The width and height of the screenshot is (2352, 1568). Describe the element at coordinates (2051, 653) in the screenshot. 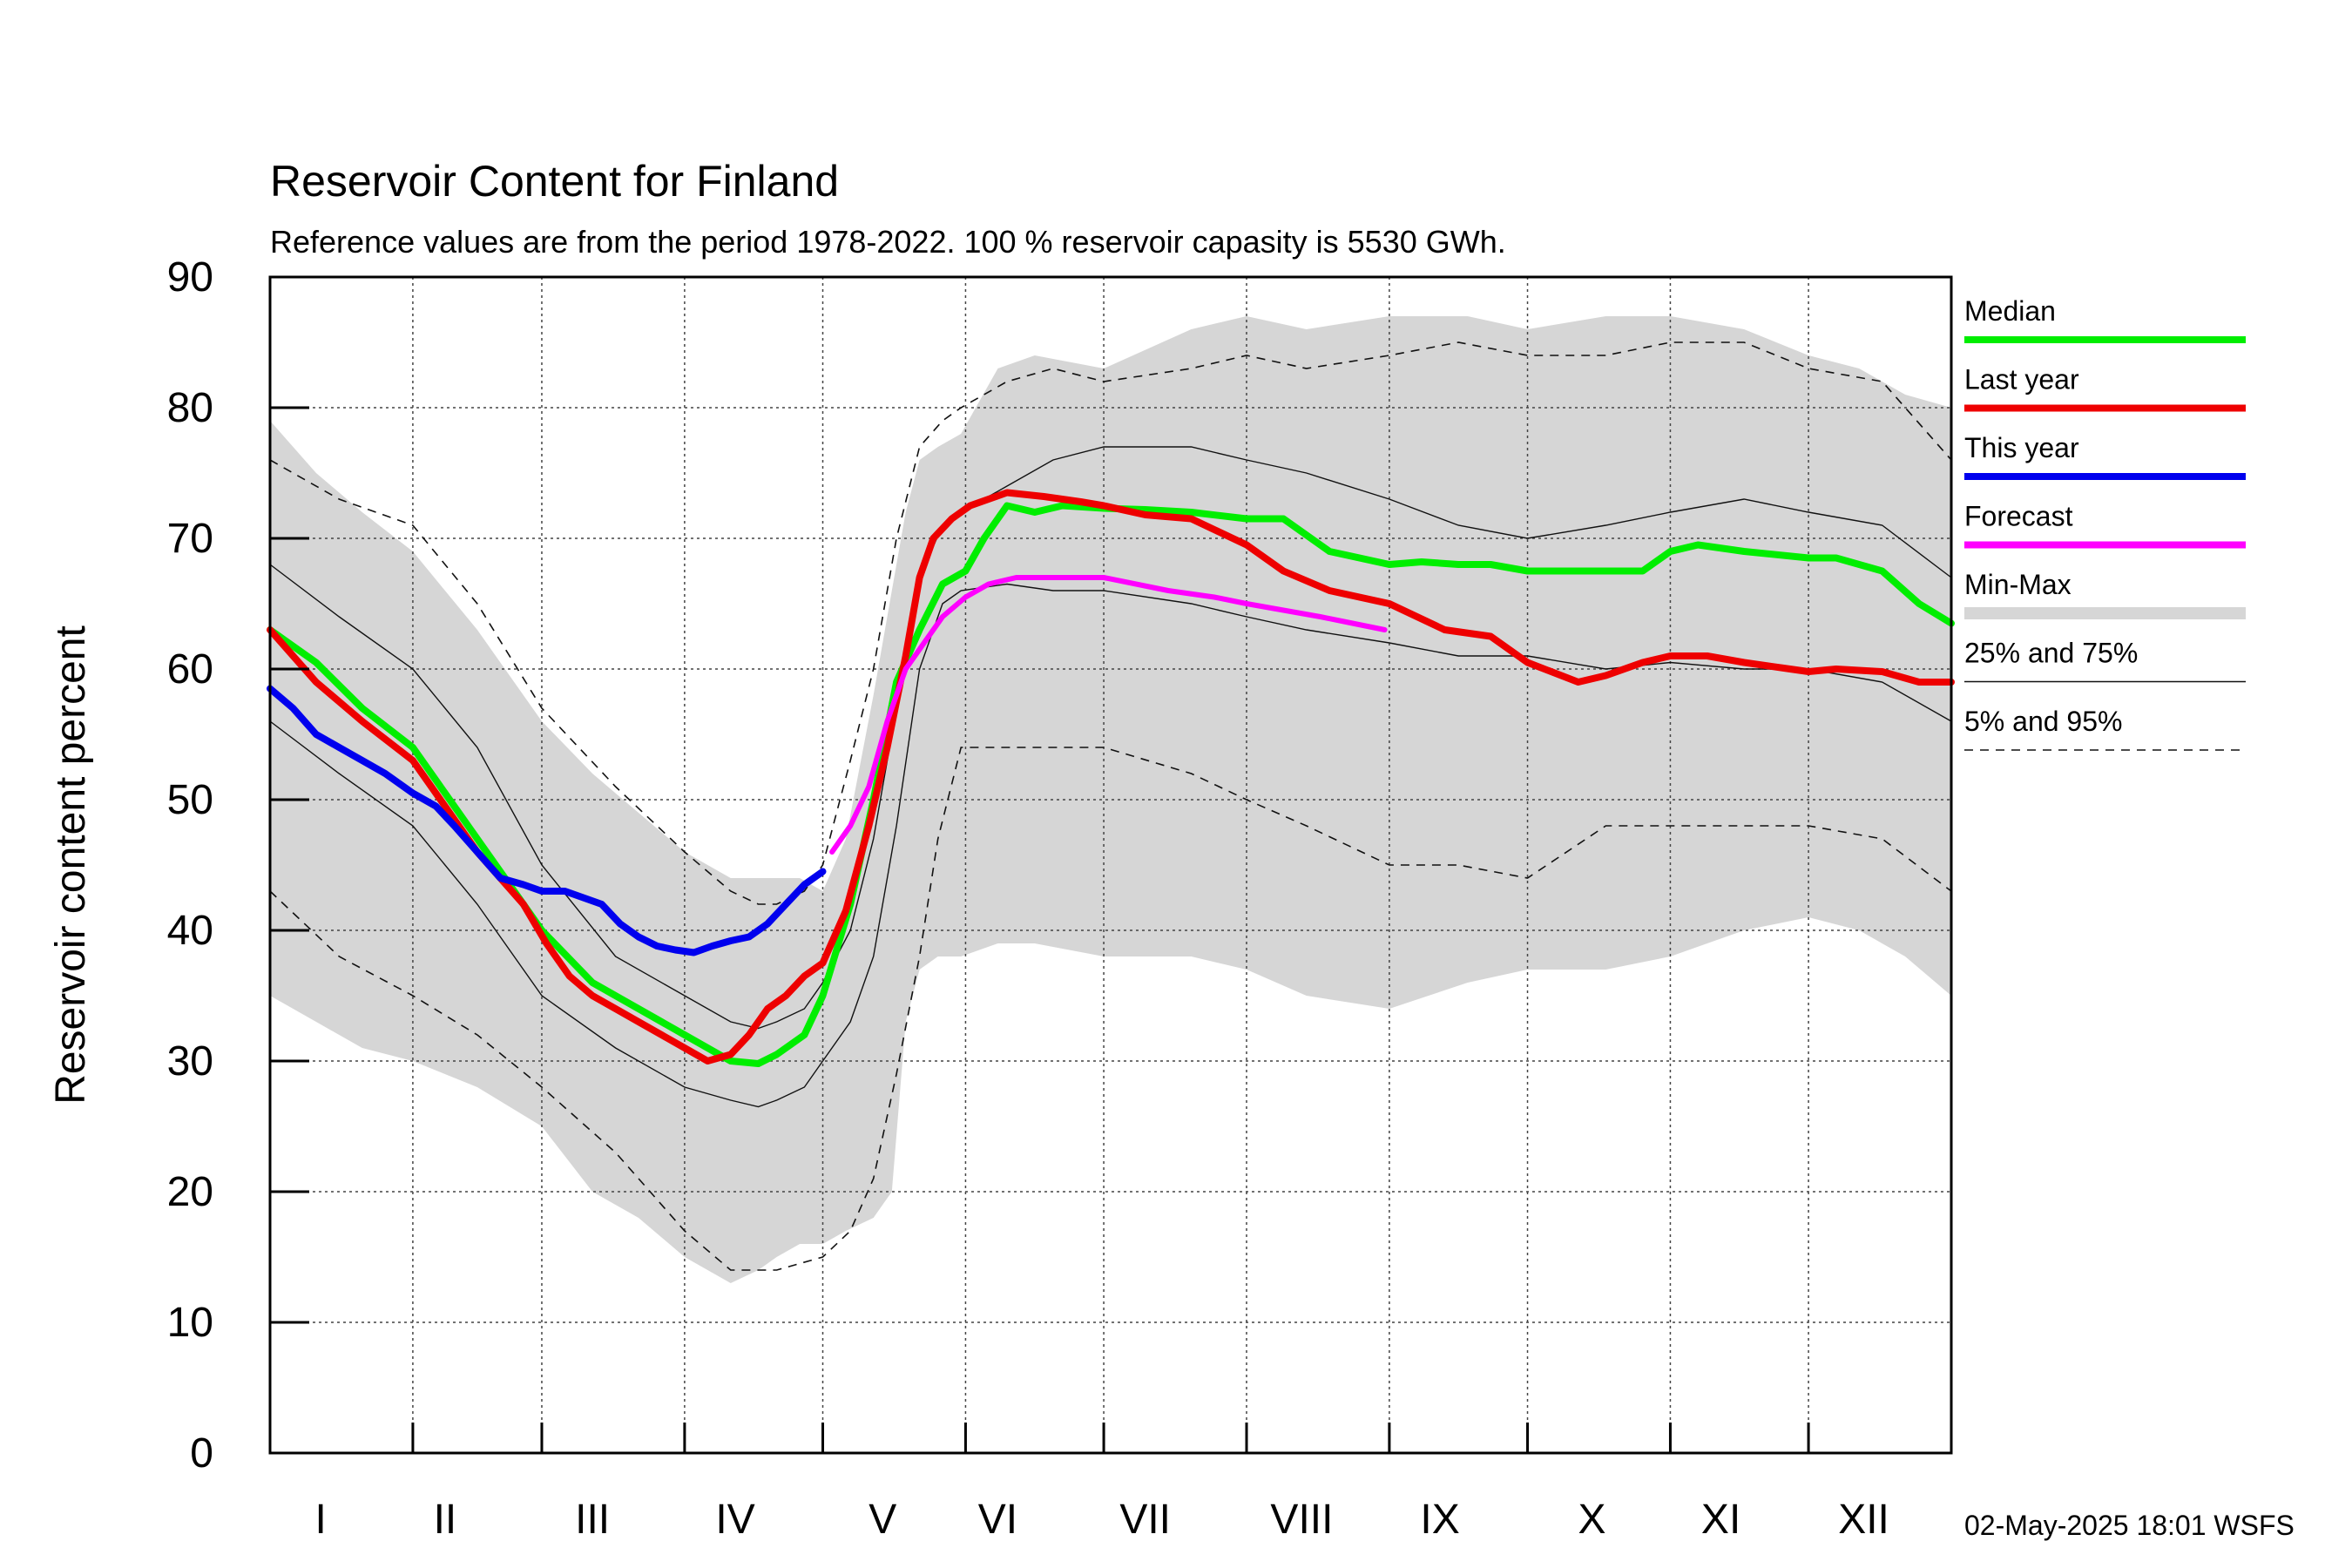

I see `legend-label: 25% and 75%` at that location.